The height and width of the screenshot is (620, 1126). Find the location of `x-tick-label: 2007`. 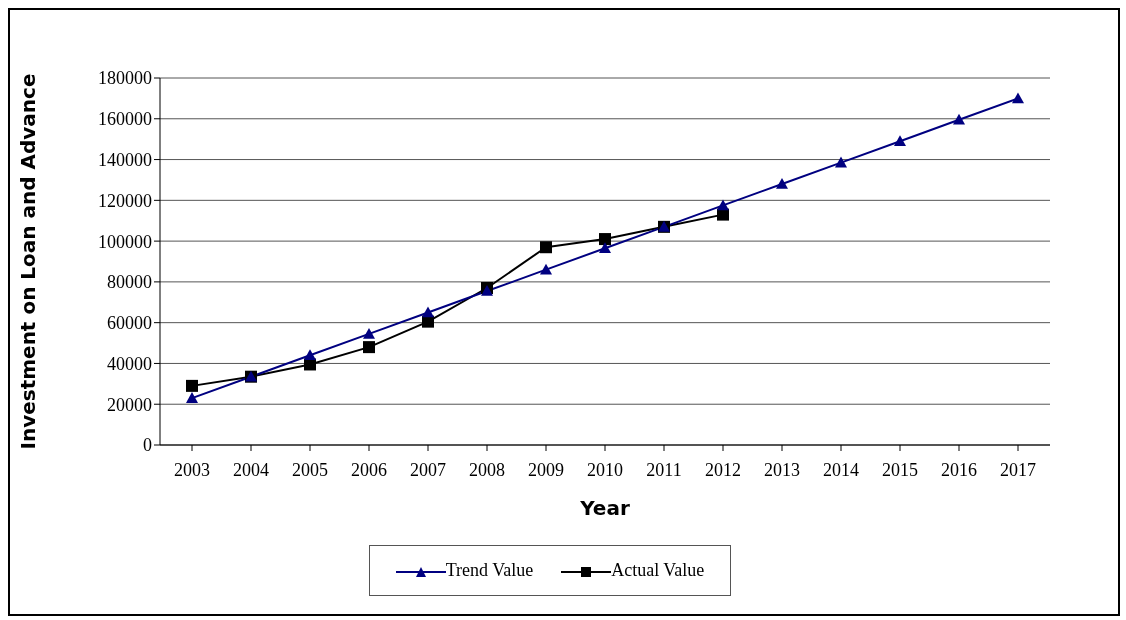

x-tick-label: 2007 is located at coordinates (428, 469).